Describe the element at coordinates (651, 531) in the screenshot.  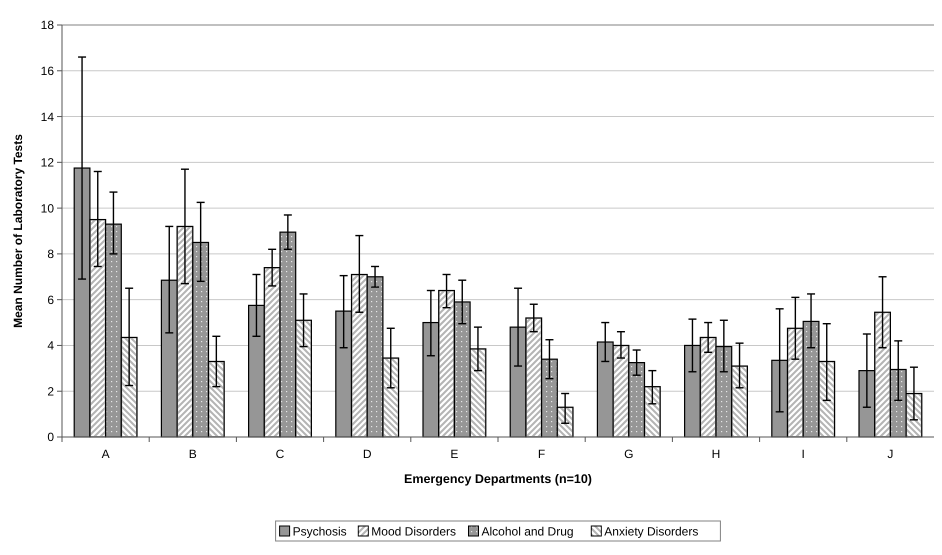
I see `legend-label: Anxiety Disorders` at that location.